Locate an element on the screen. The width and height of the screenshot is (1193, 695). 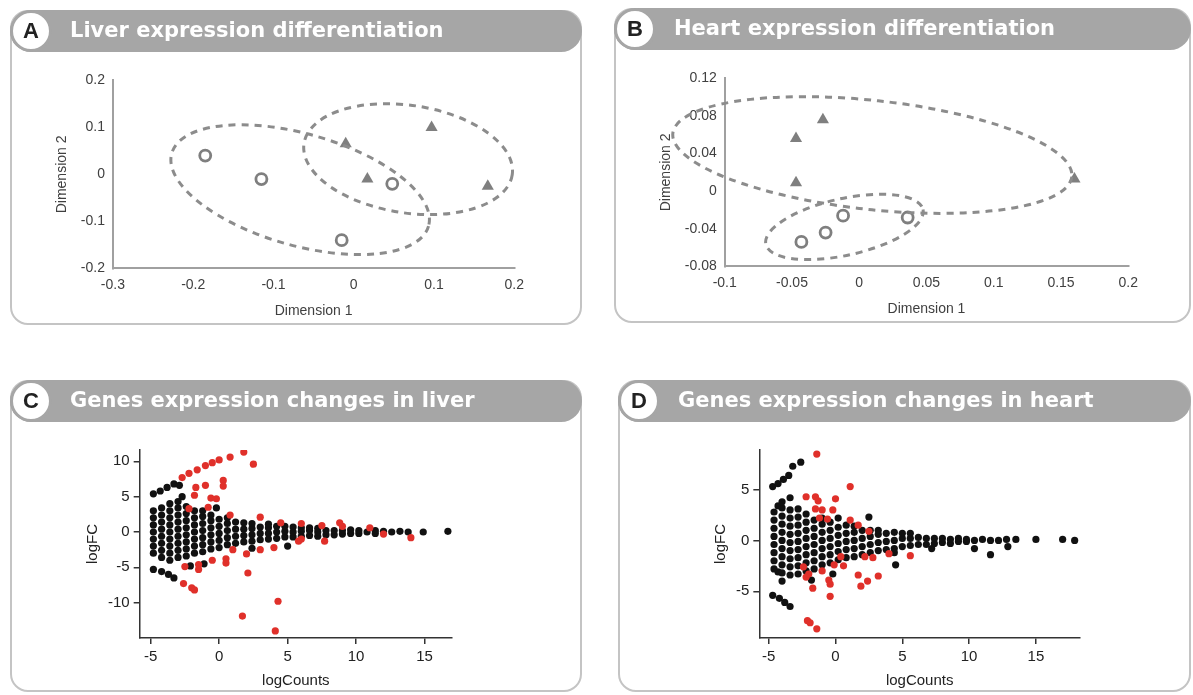
y-tick-label: -0.04 is located at coordinates (700, 227).